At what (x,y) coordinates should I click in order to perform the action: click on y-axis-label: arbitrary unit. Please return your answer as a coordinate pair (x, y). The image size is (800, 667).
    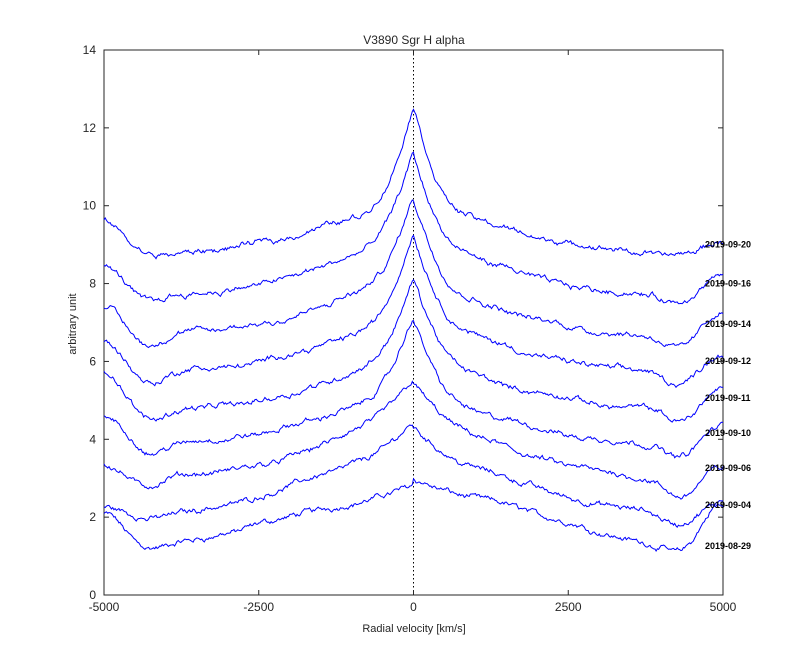
    Looking at the image, I should click on (73, 323).